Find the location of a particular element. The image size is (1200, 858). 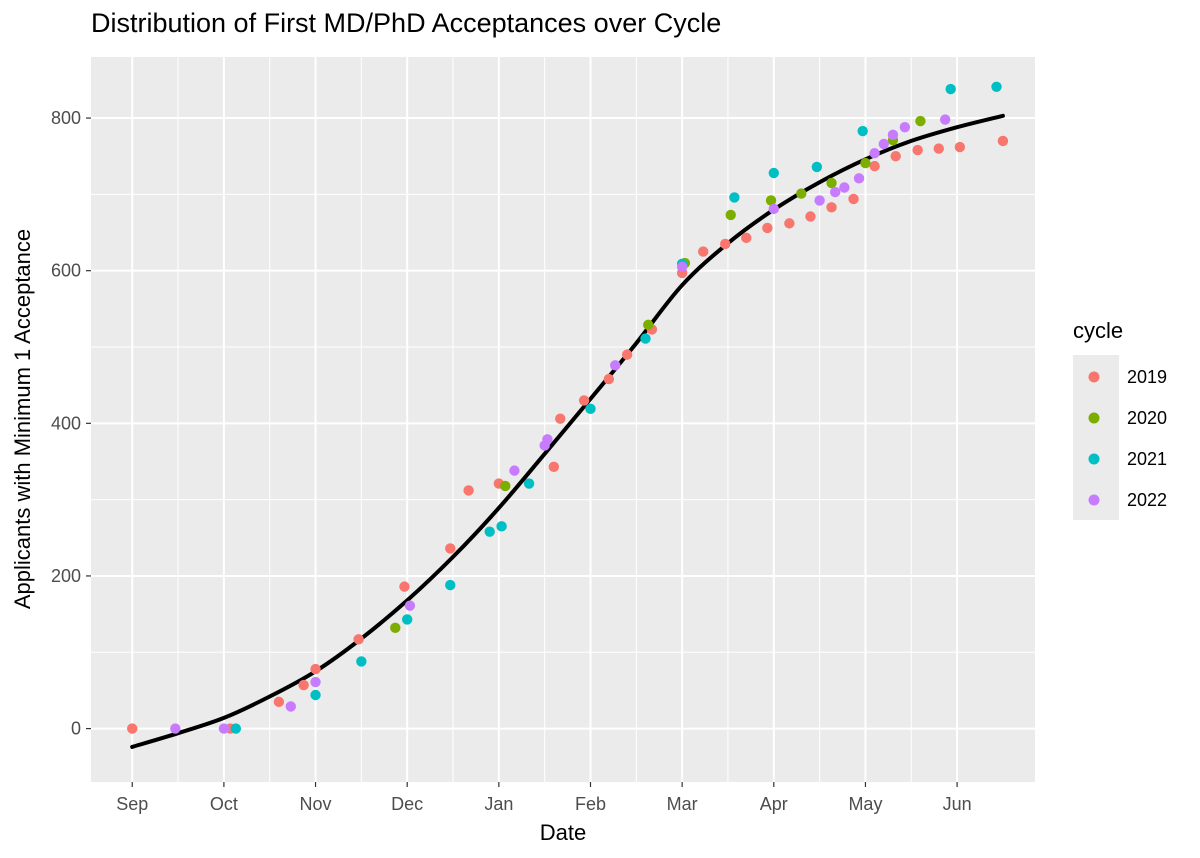

x-tick-label: Feb is located at coordinates (590, 804).